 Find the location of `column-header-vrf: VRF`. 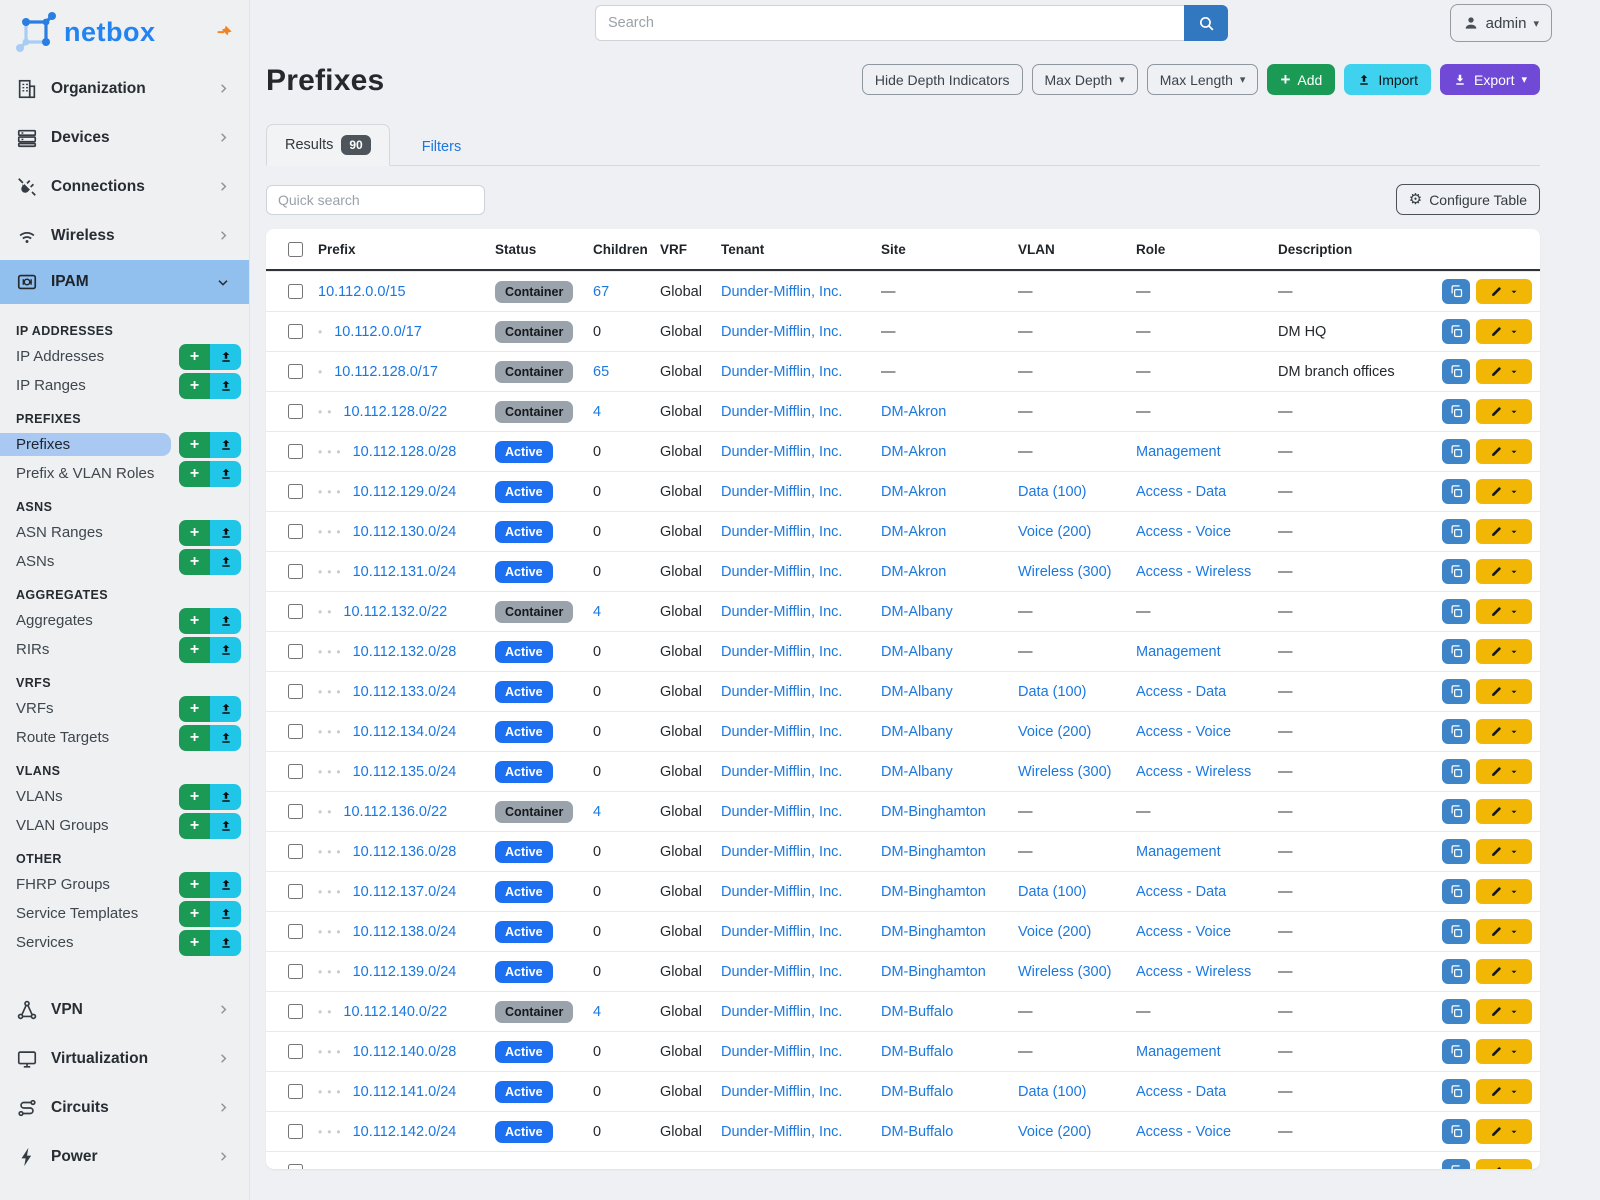

column-header-vrf: VRF is located at coordinates (673, 249).